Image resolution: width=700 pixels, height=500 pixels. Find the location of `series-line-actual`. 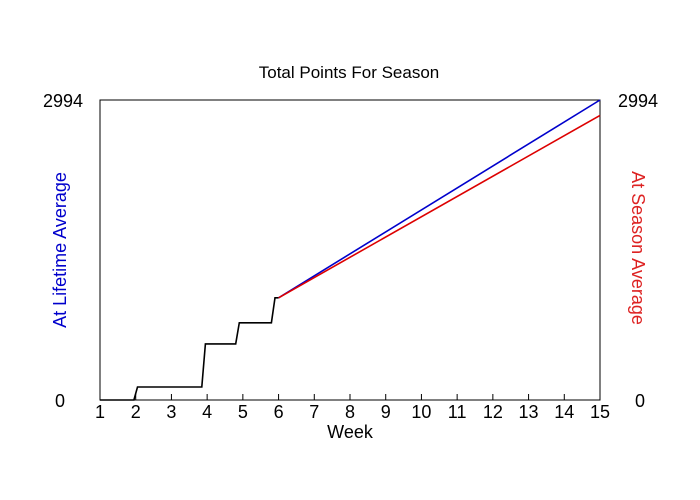

series-line-actual is located at coordinates (189, 348).